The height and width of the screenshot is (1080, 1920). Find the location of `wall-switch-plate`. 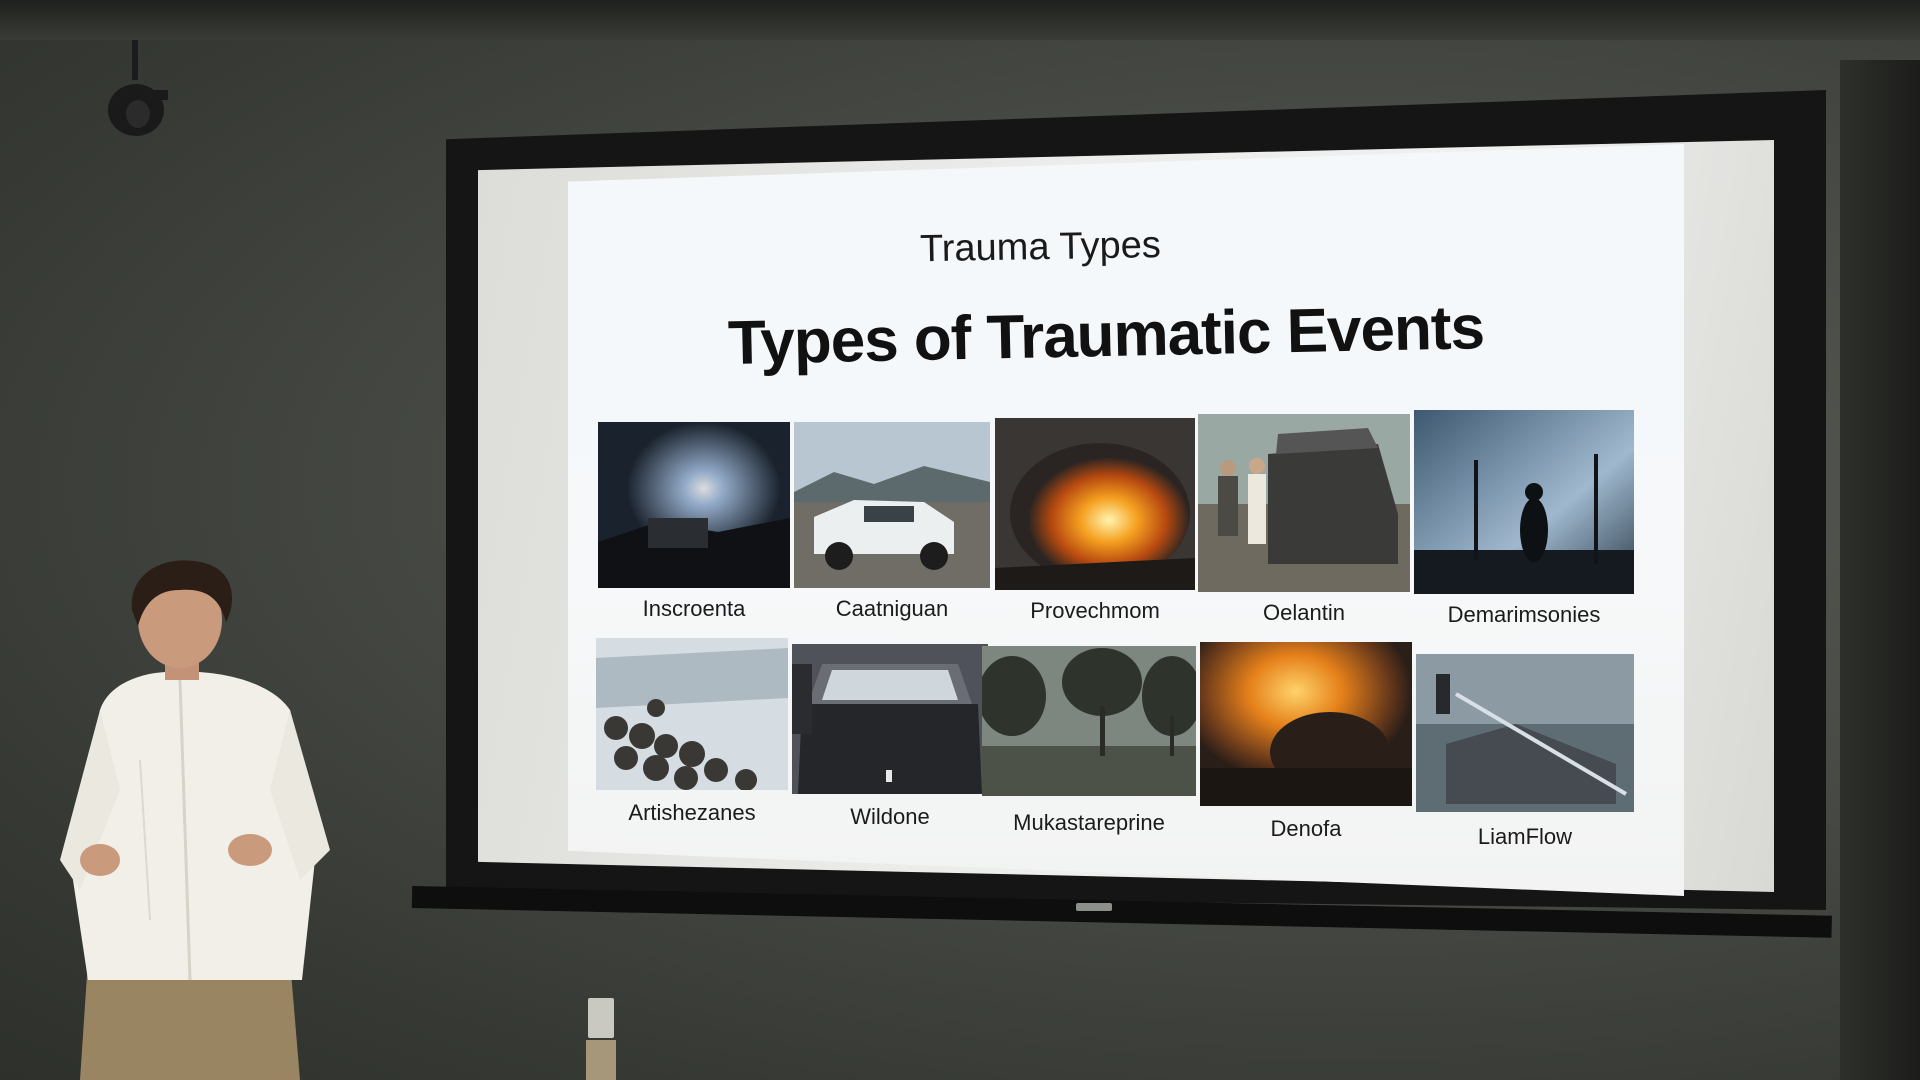

wall-switch-plate is located at coordinates (601, 1018).